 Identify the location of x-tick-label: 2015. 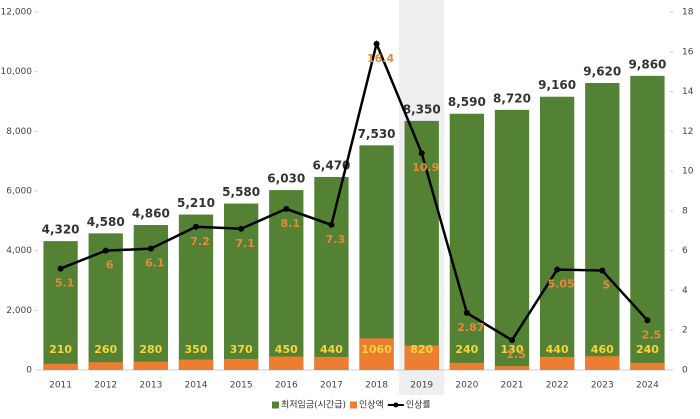
(241, 386).